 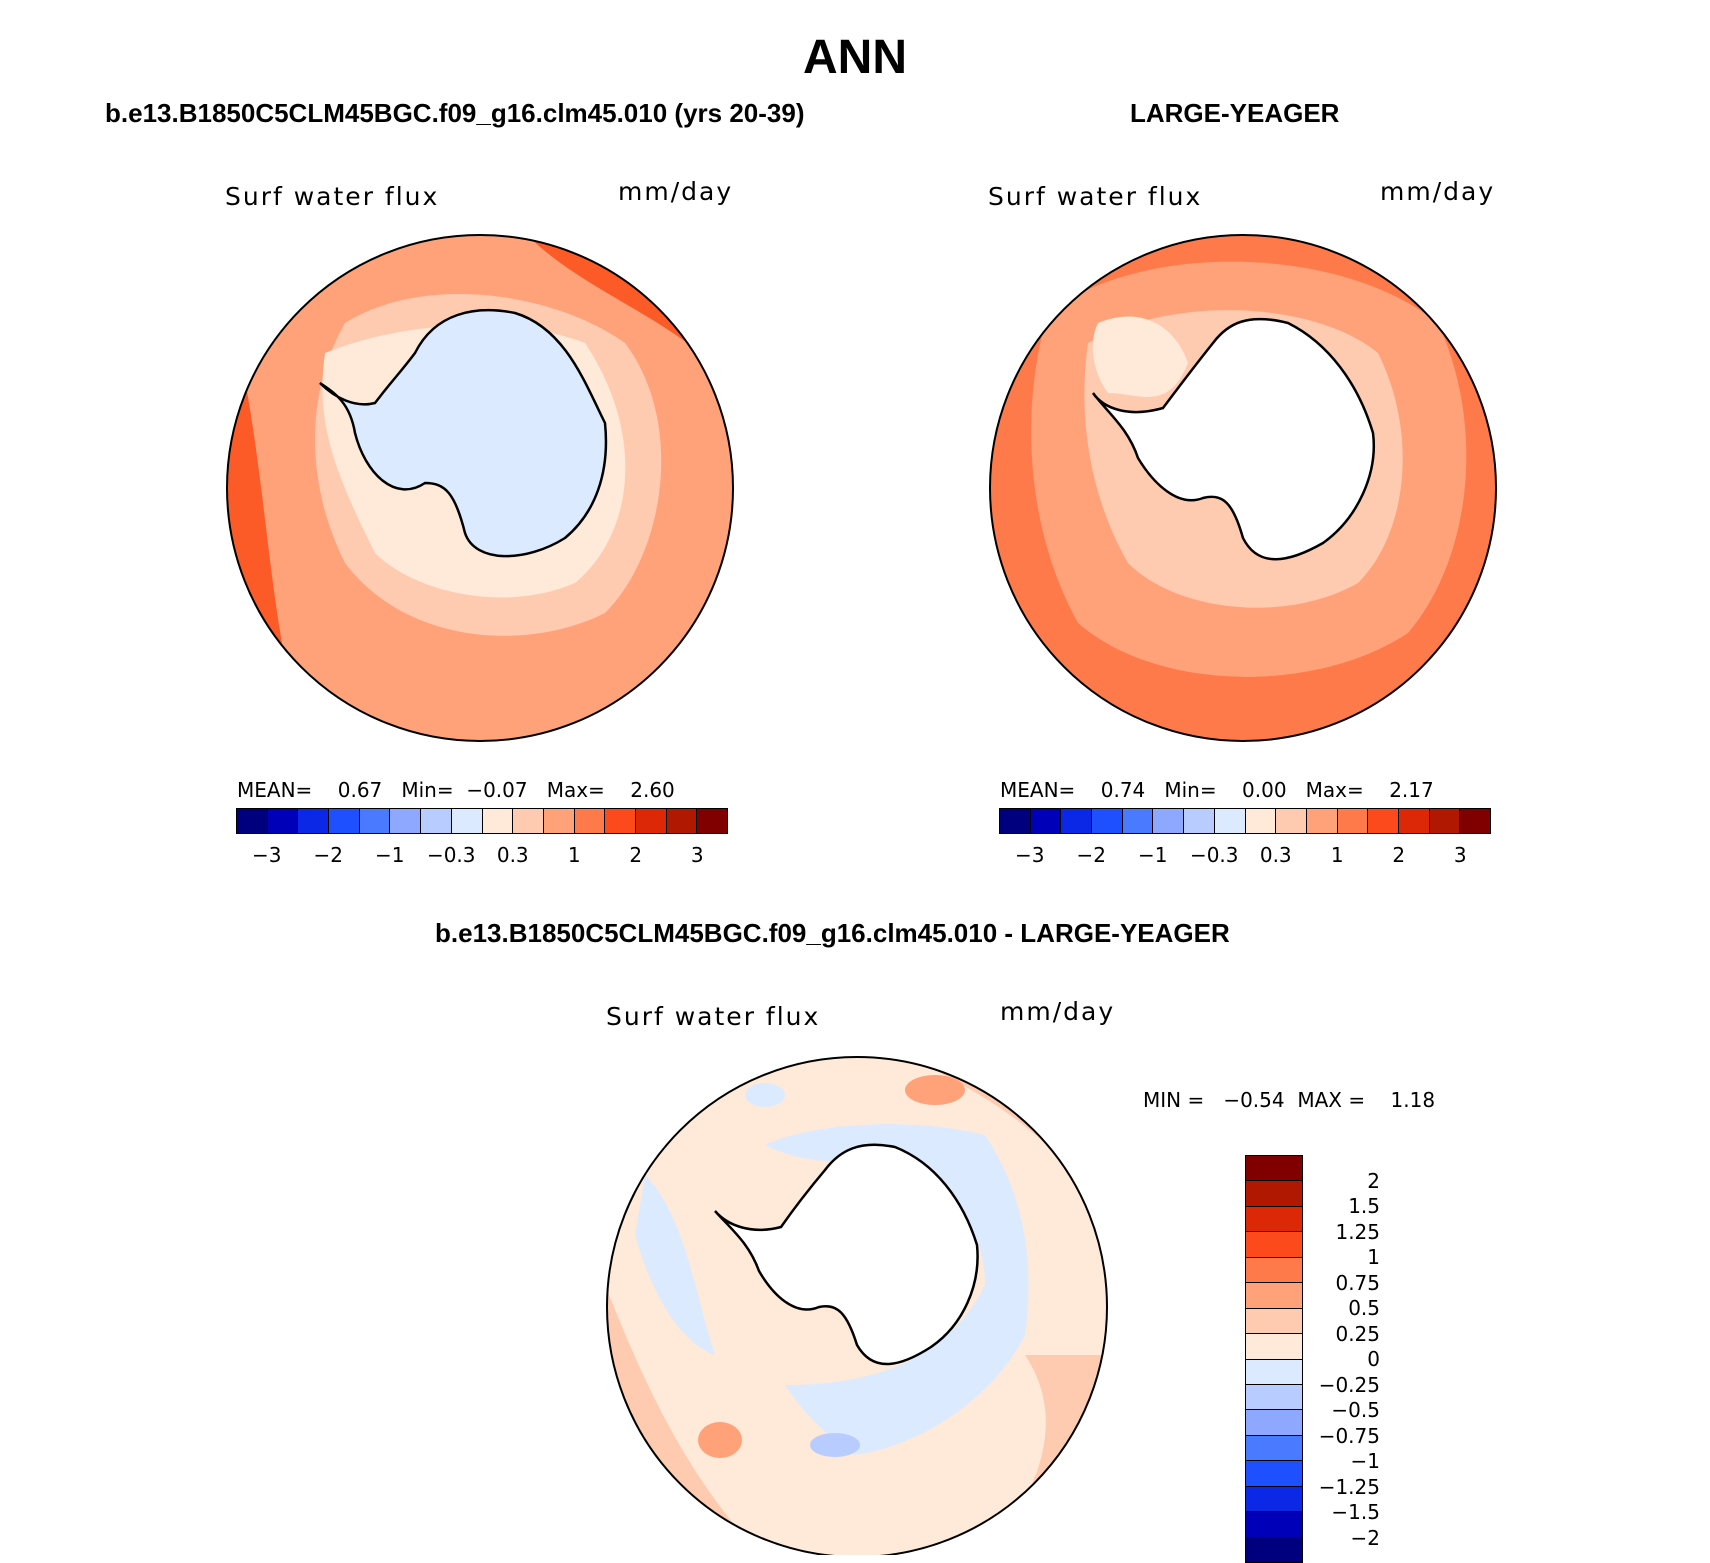 What do you see at coordinates (1349, 1486) in the screenshot?
I see `colorbar-tick-label: −1.25` at bounding box center [1349, 1486].